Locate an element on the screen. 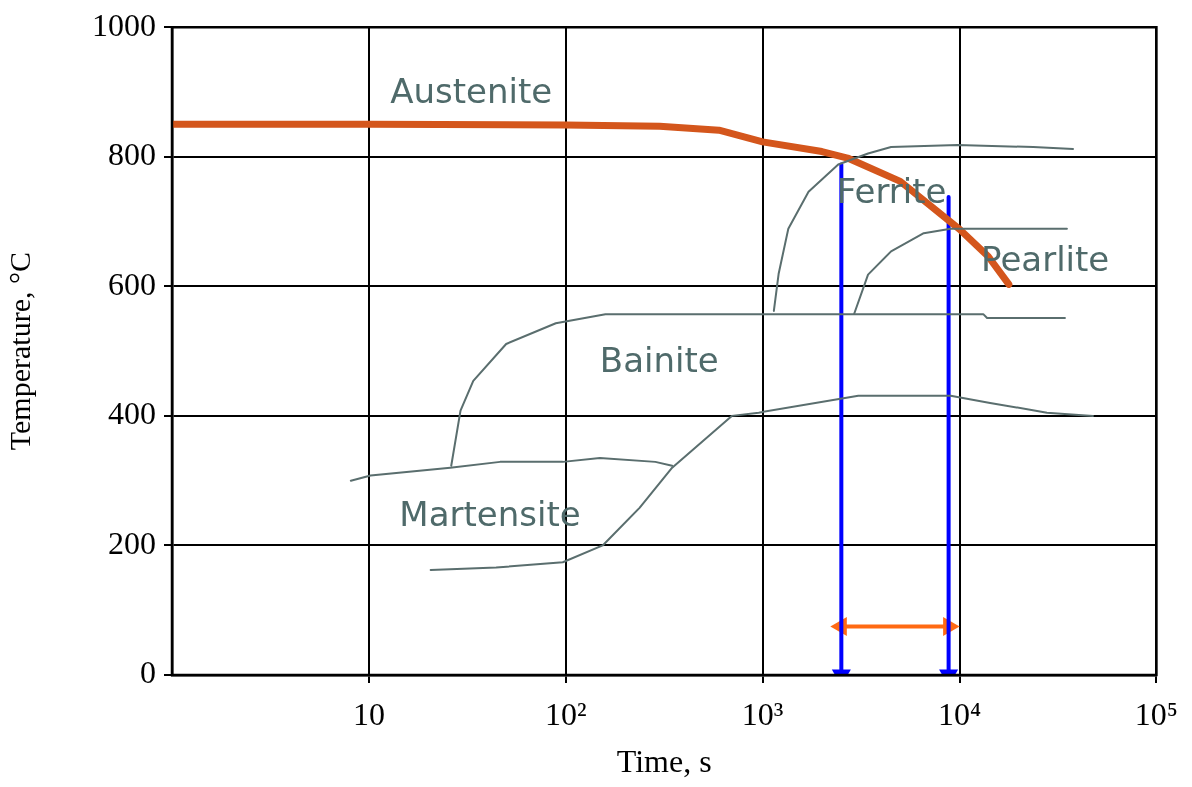 The width and height of the screenshot is (1192, 787). x-axis-title: Time, s is located at coordinates (664, 761).